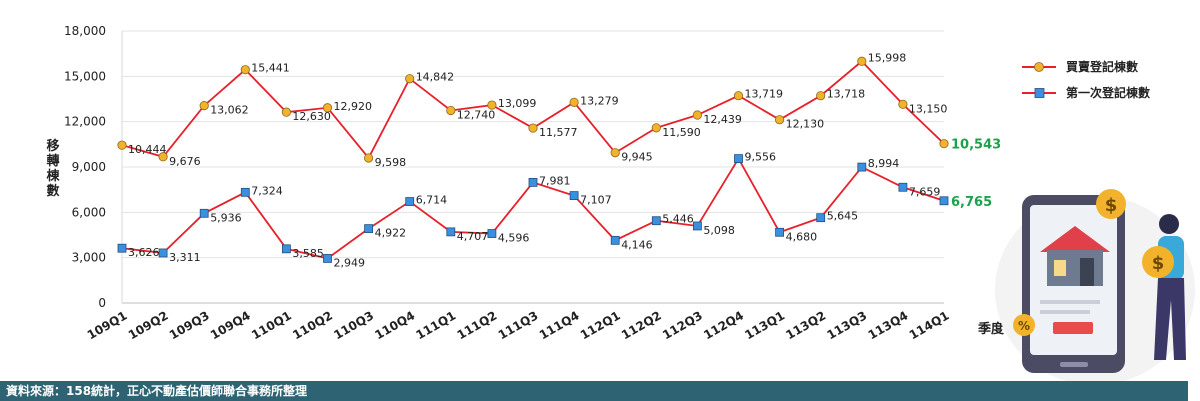  Describe the element at coordinates (991, 329) in the screenshot. I see `x-axis-label: 季度` at that location.